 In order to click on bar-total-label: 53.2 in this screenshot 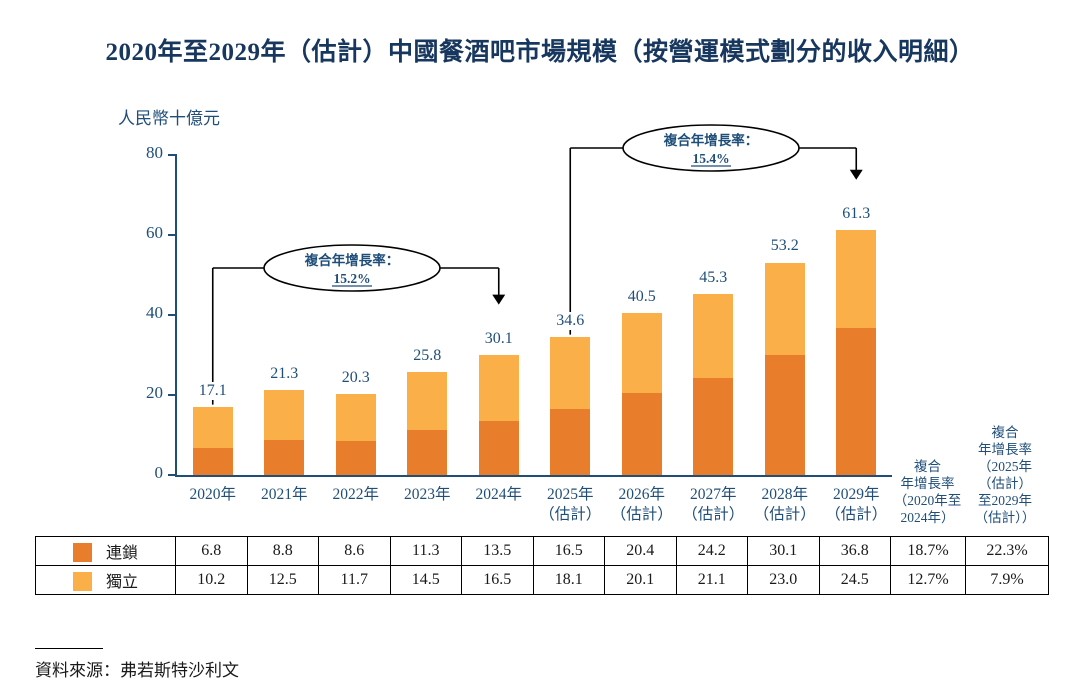, I will do `click(784, 246)`.